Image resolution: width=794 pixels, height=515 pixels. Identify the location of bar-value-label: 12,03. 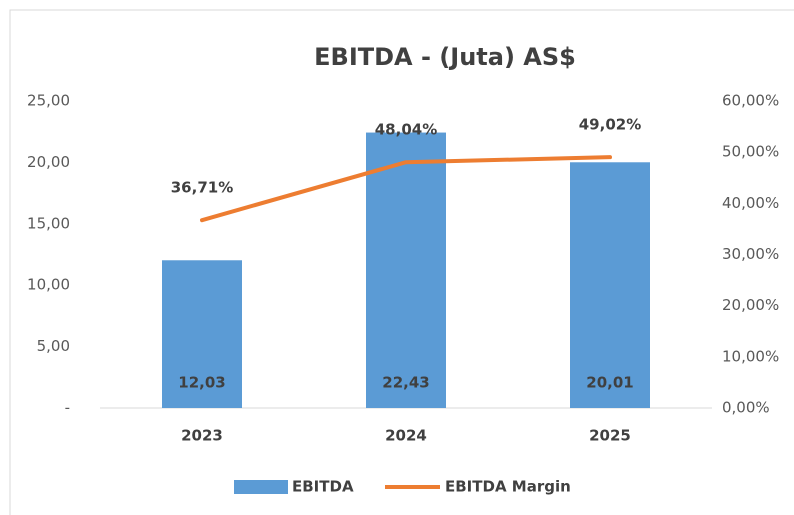
(201, 383).